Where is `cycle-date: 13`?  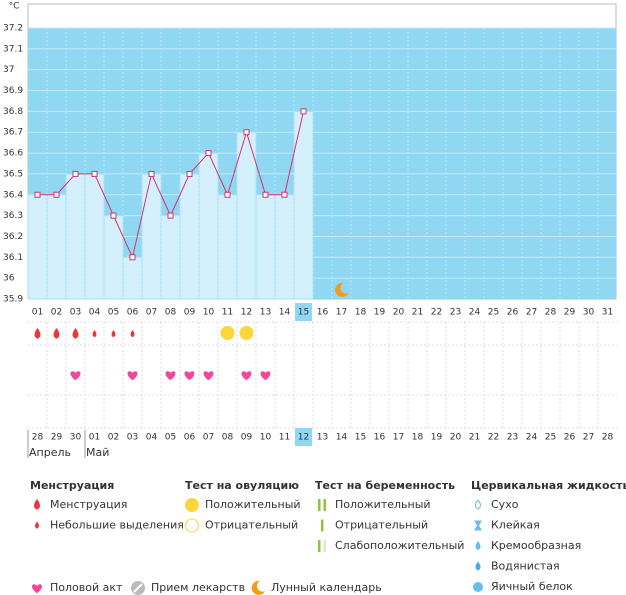 cycle-date: 13 is located at coordinates (322, 438).